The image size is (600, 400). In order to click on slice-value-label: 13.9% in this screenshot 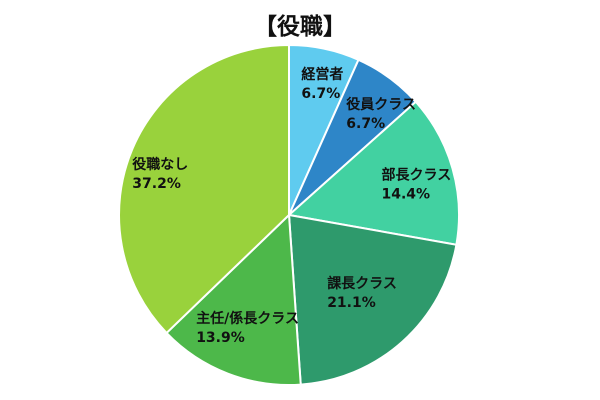, I will do `click(220, 338)`.